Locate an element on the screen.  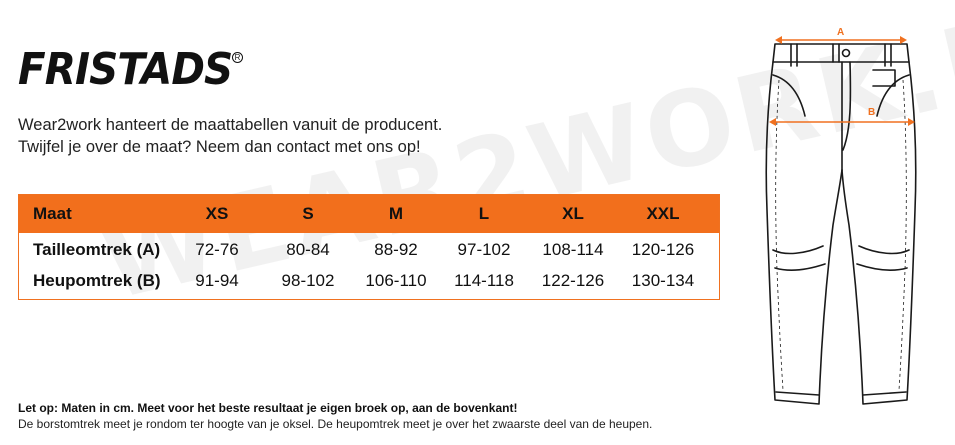
header-size-xs: XS is located at coordinates (217, 213).